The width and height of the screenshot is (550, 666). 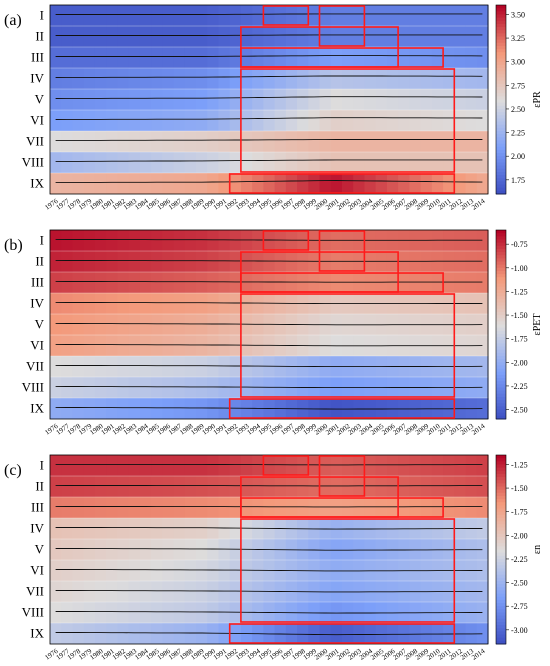 What do you see at coordinates (342, 476) in the screenshot?
I see `highlight-box` at bounding box center [342, 476].